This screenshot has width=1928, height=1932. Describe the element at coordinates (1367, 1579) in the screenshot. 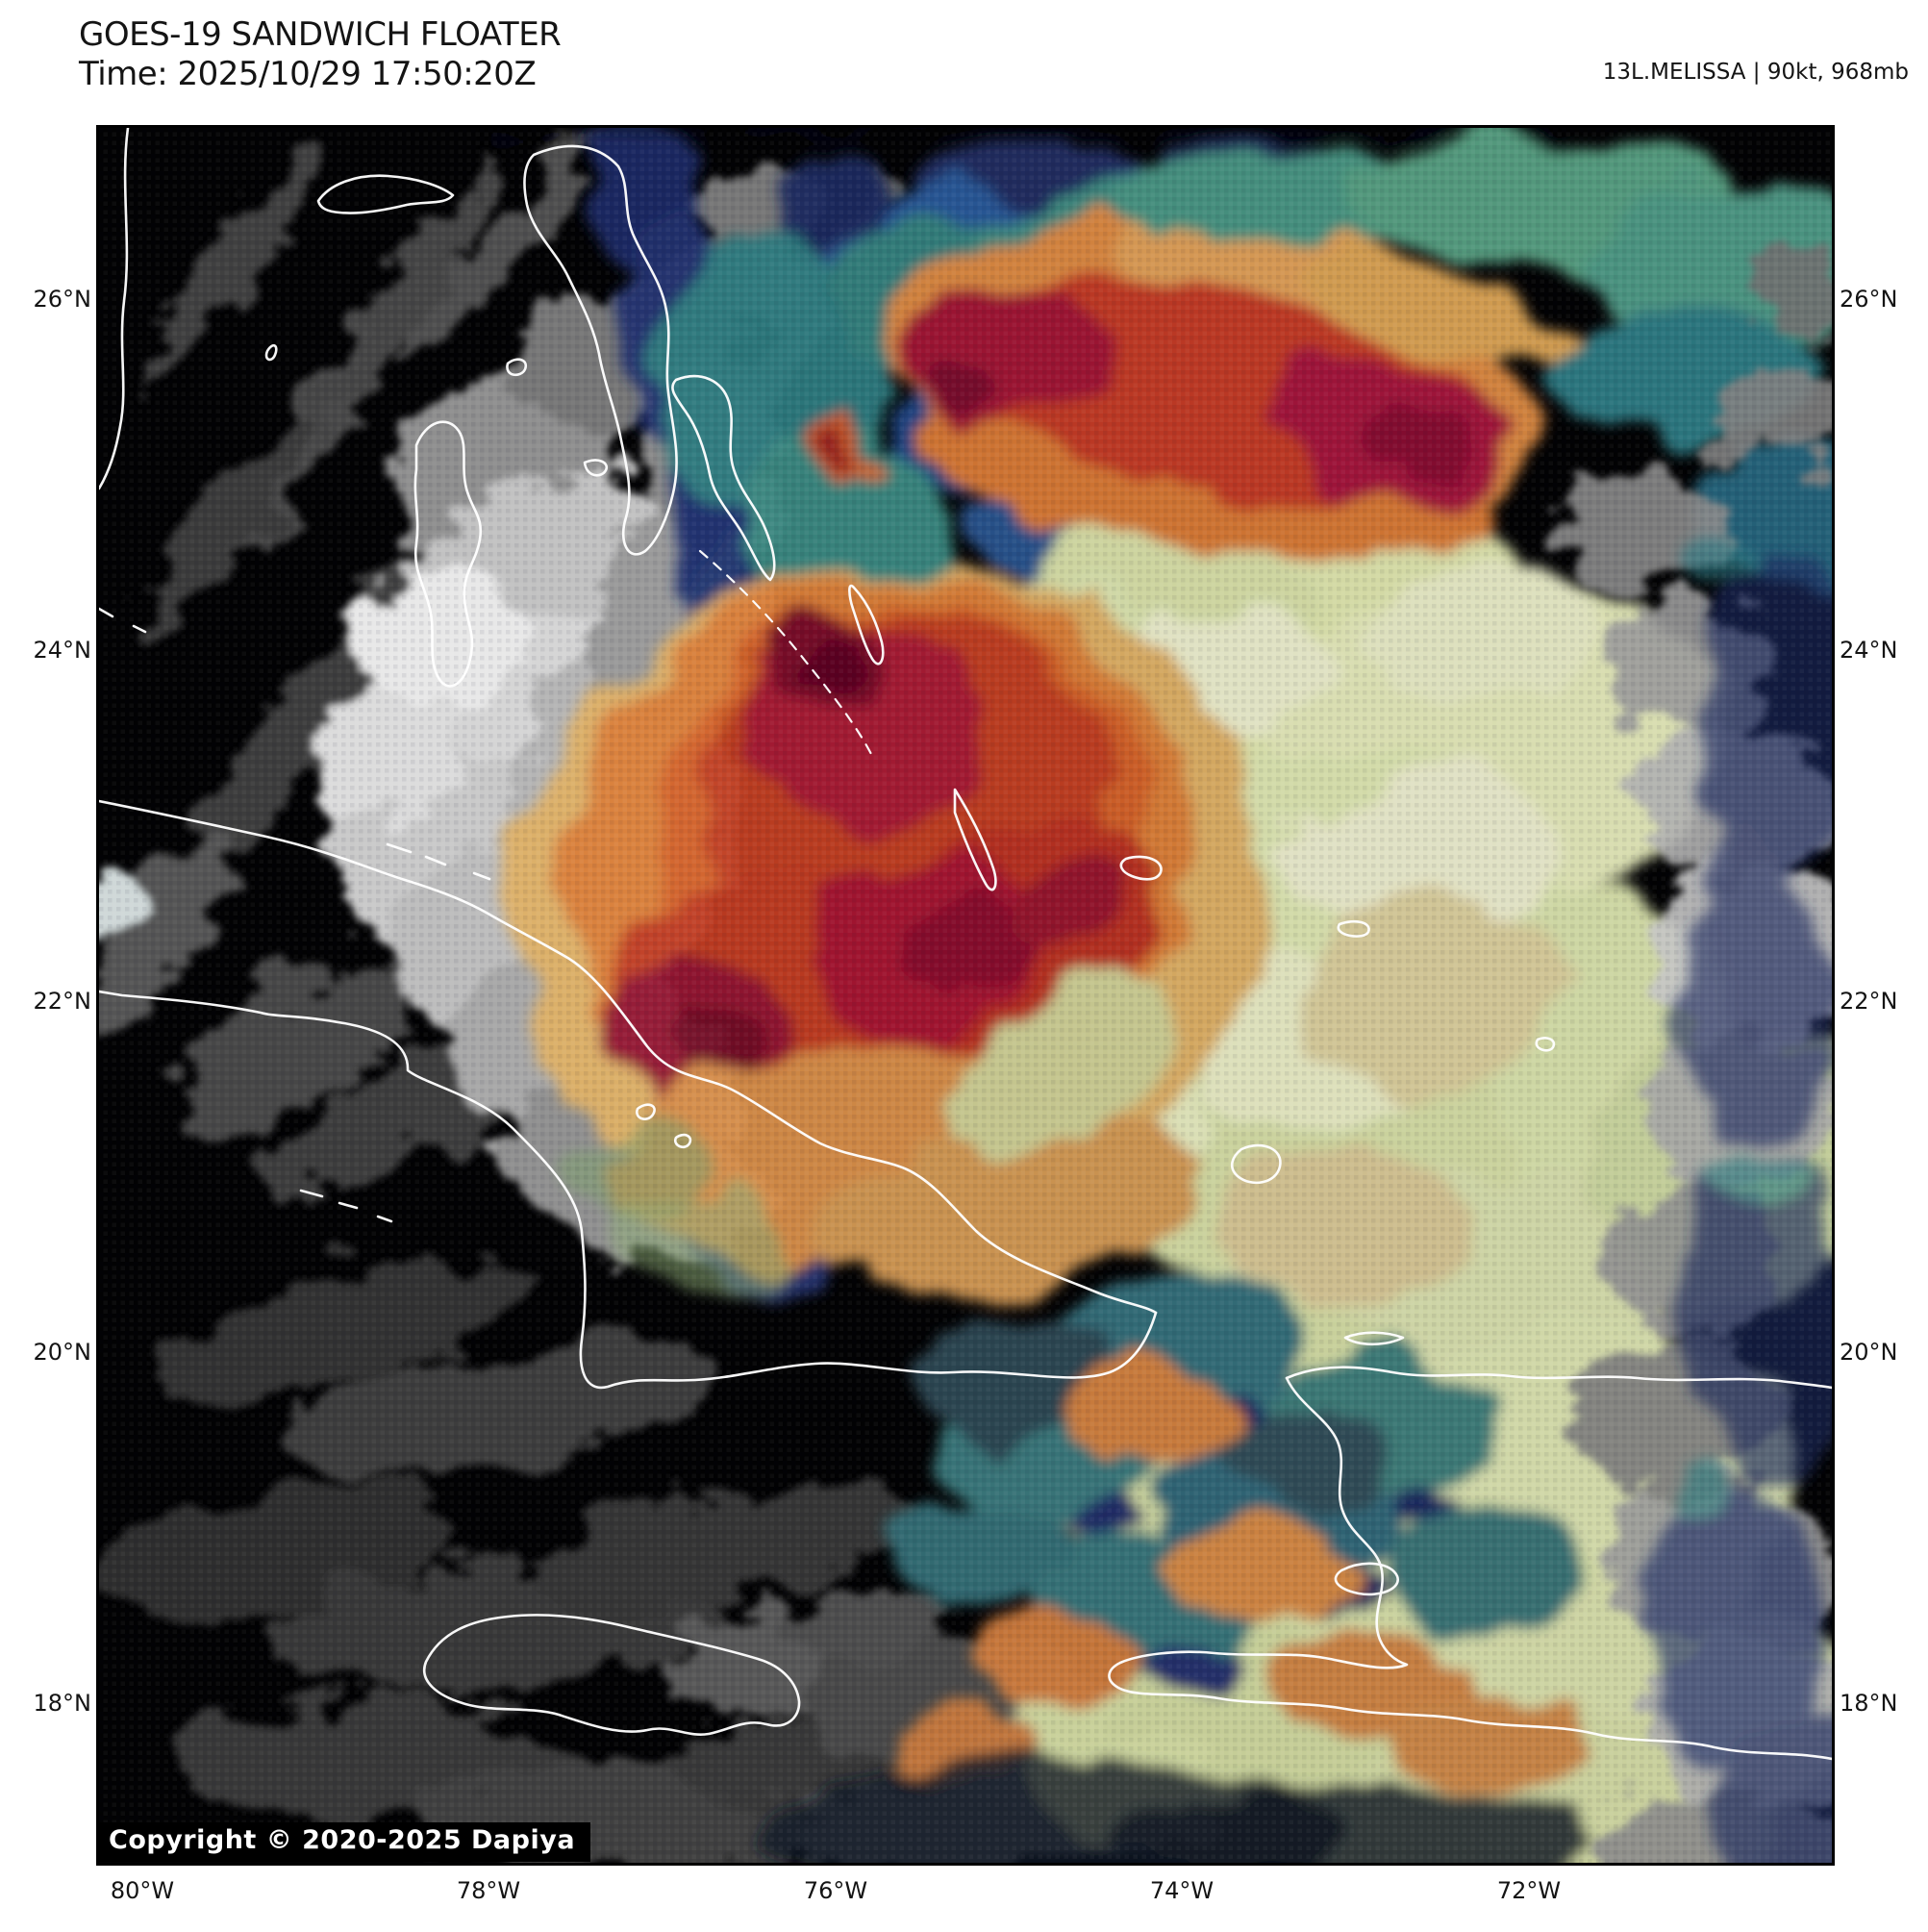

I see `coast-gonave` at that location.